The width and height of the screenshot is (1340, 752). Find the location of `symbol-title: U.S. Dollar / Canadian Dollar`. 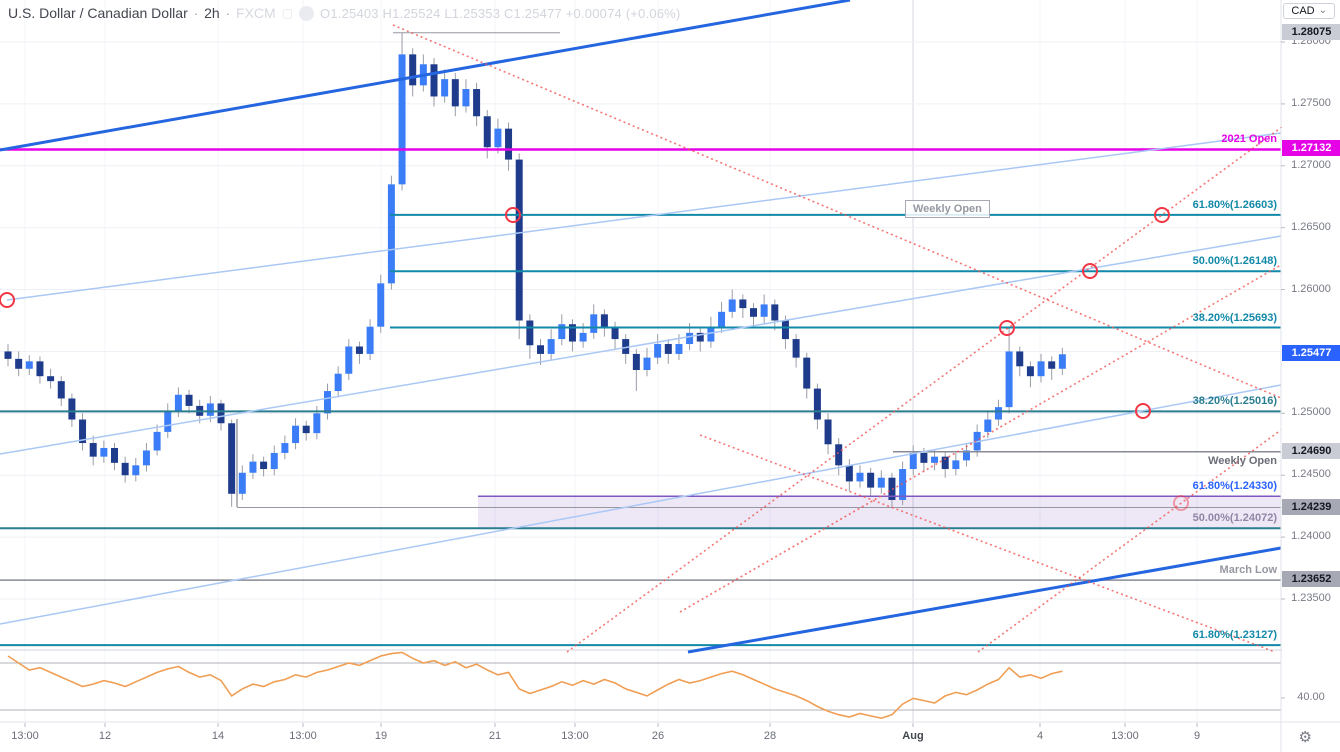

symbol-title: U.S. Dollar / Canadian Dollar is located at coordinates (98, 13).